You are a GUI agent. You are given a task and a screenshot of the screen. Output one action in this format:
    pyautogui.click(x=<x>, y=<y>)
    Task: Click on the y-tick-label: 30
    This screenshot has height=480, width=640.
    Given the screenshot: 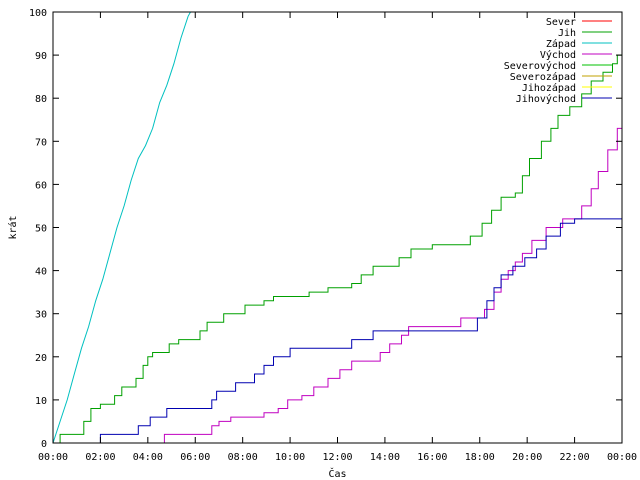 What is the action you would take?
    pyautogui.click(x=41, y=315)
    